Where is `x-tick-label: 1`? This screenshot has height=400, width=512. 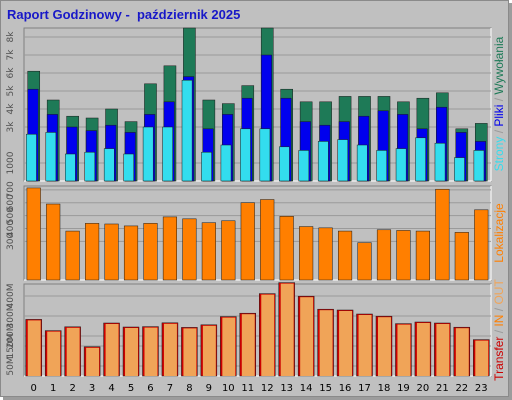 x-tick-label: 1 is located at coordinates (53, 388).